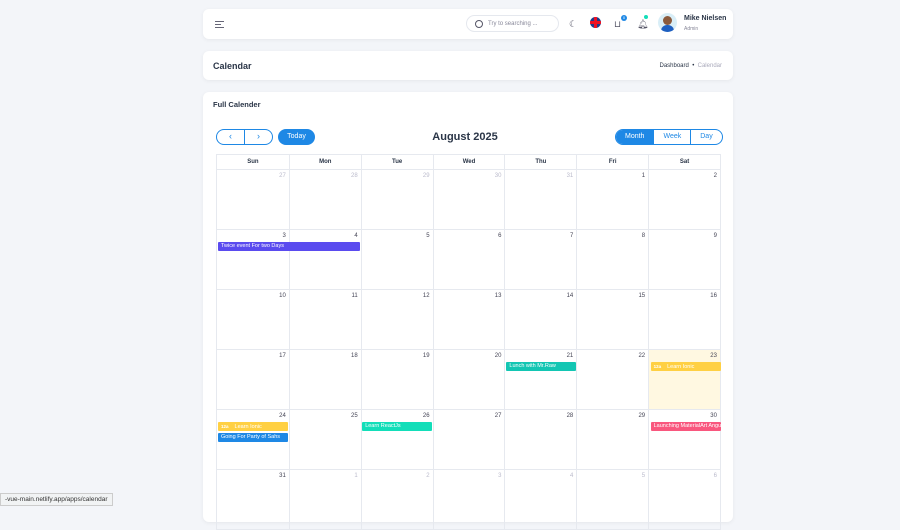 The image size is (900, 530). Describe the element at coordinates (618, 24) in the screenshot. I see `cart-icon: ⊔` at that location.